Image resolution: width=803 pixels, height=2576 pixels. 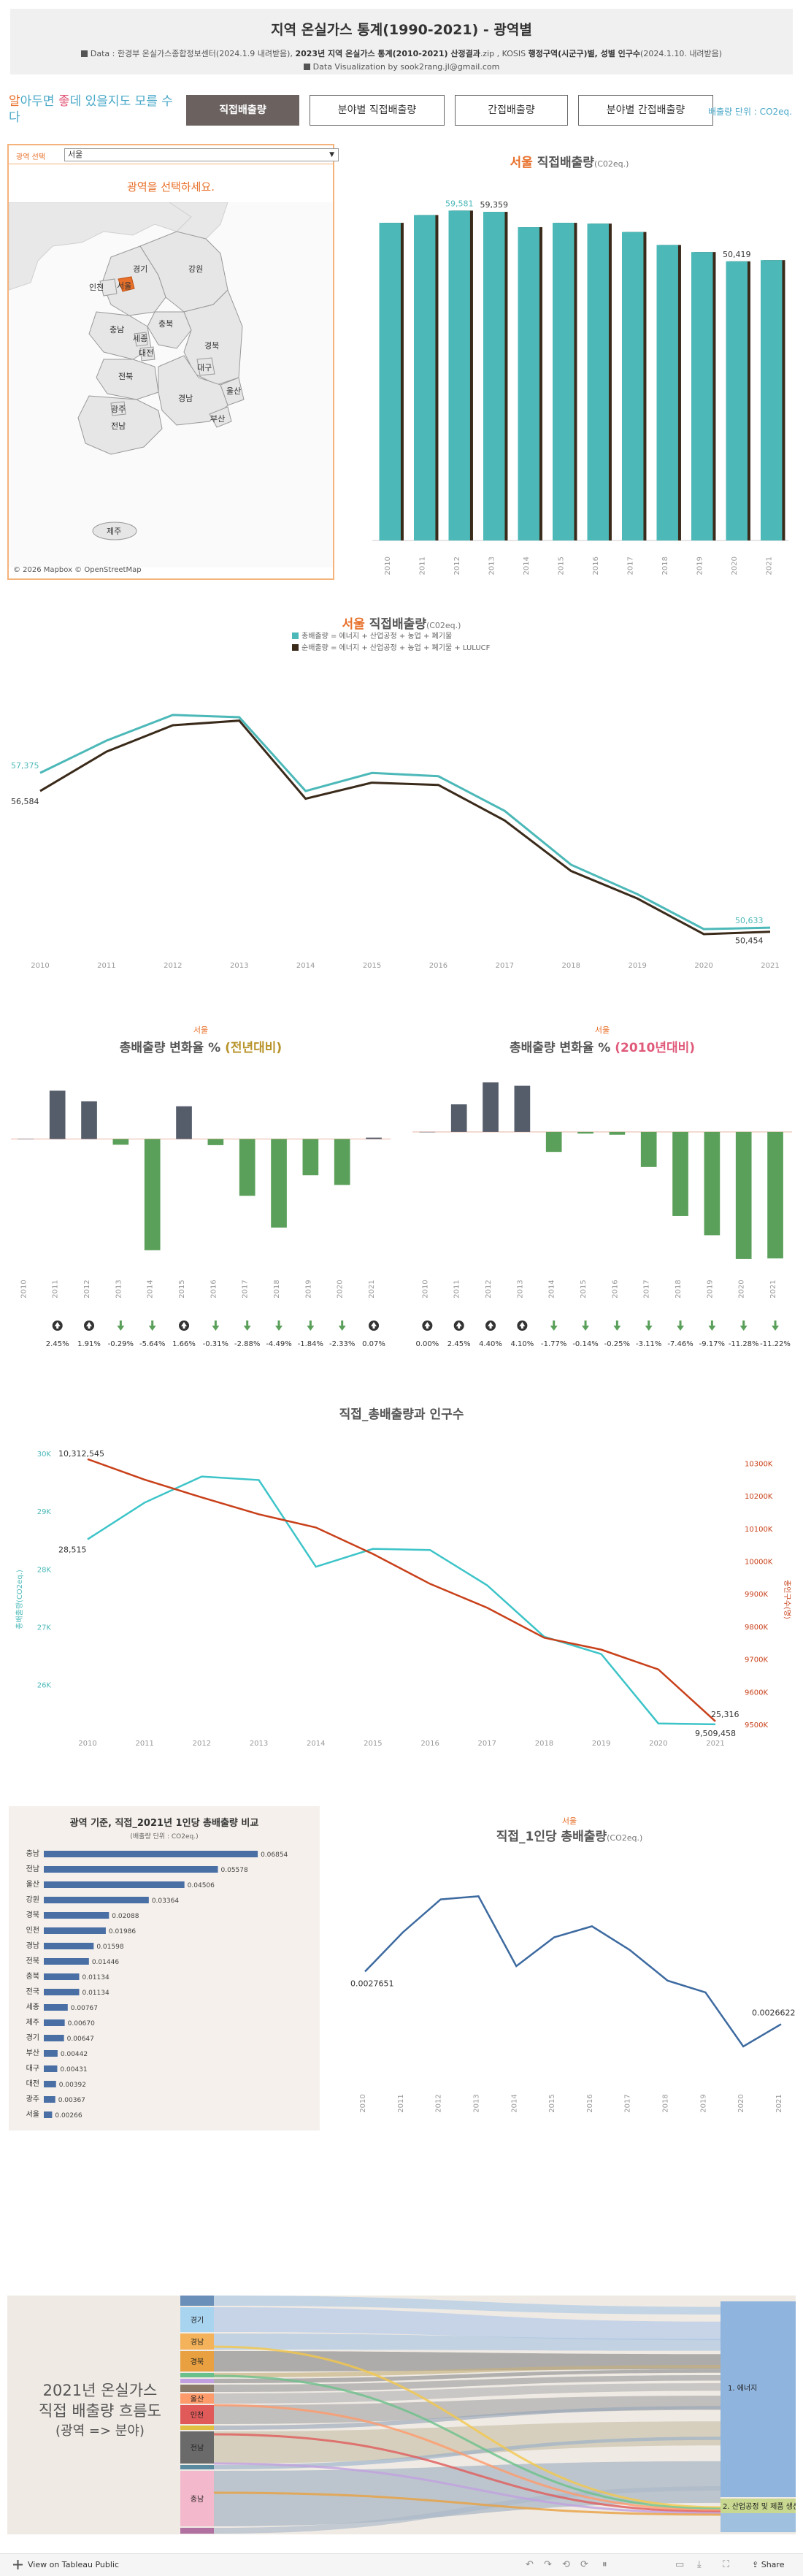 What do you see at coordinates (100, 2411) in the screenshot?
I see `sankey-title-line2: 직접 배출량 흐름도` at bounding box center [100, 2411].